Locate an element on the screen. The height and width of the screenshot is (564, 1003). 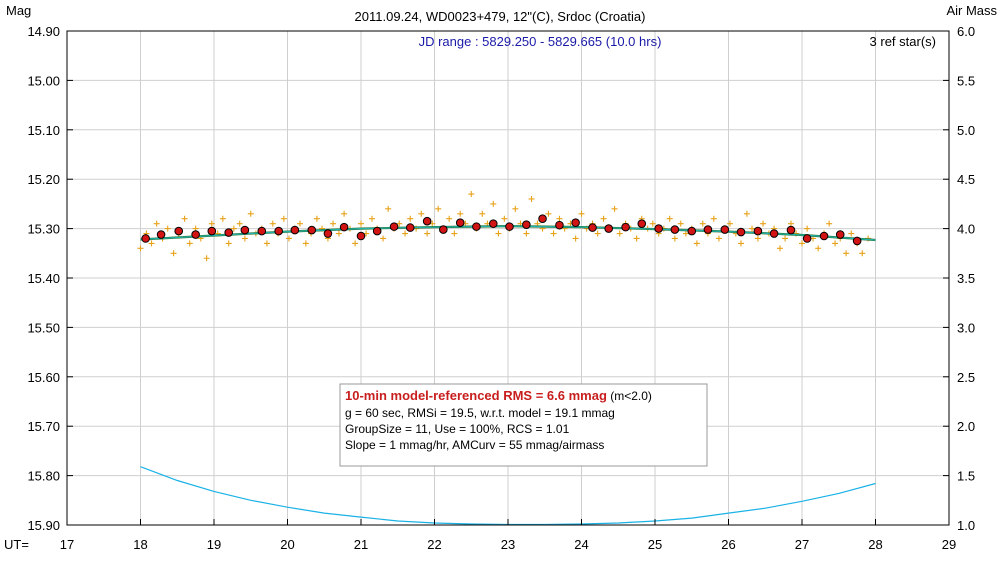
y-right-tick-label: 5.5 is located at coordinates (966, 80).